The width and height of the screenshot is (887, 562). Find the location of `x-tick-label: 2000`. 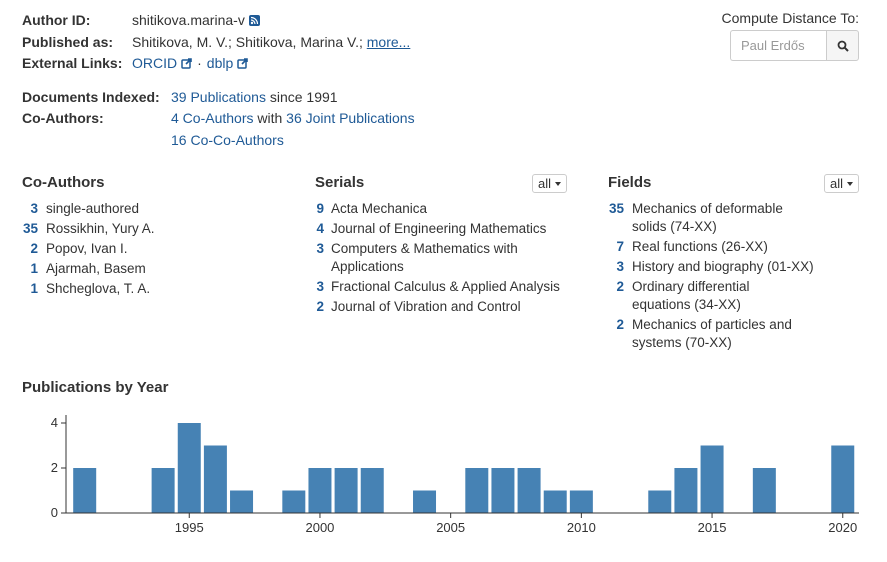

x-tick-label: 2000 is located at coordinates (319, 527).